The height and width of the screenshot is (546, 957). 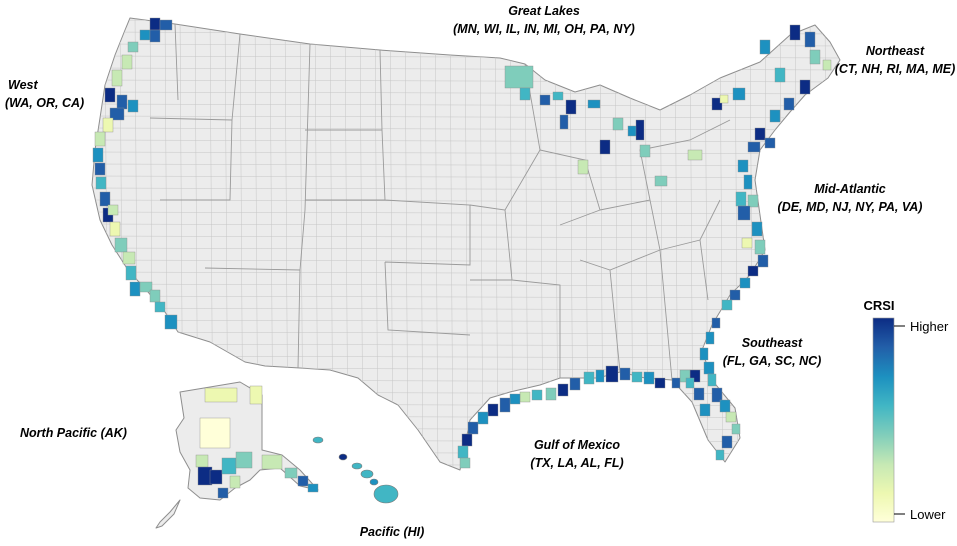 I want to click on legend-high-label: Higher, so click(x=929, y=326).